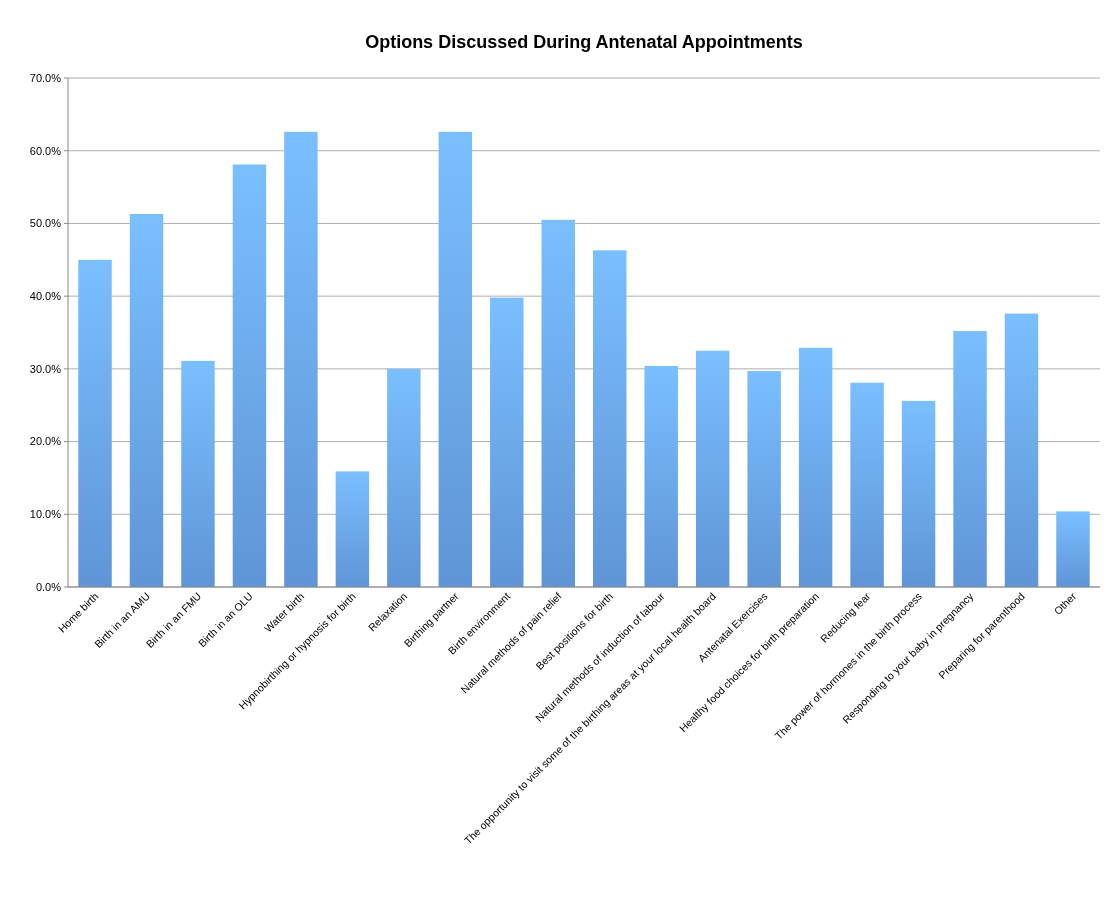  What do you see at coordinates (45, 368) in the screenshot?
I see `y-tick-label: 30.0%` at bounding box center [45, 368].